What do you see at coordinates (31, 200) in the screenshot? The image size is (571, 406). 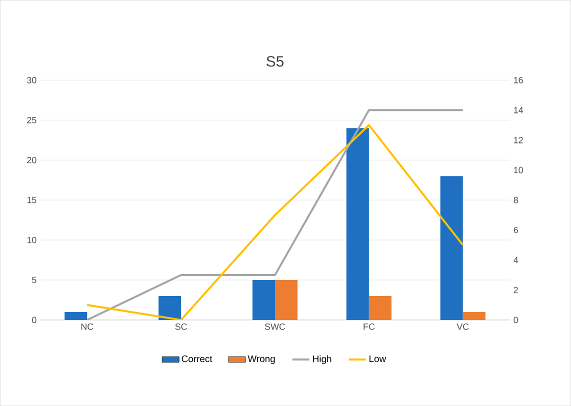 I see `y-tick-label: 15` at bounding box center [31, 200].